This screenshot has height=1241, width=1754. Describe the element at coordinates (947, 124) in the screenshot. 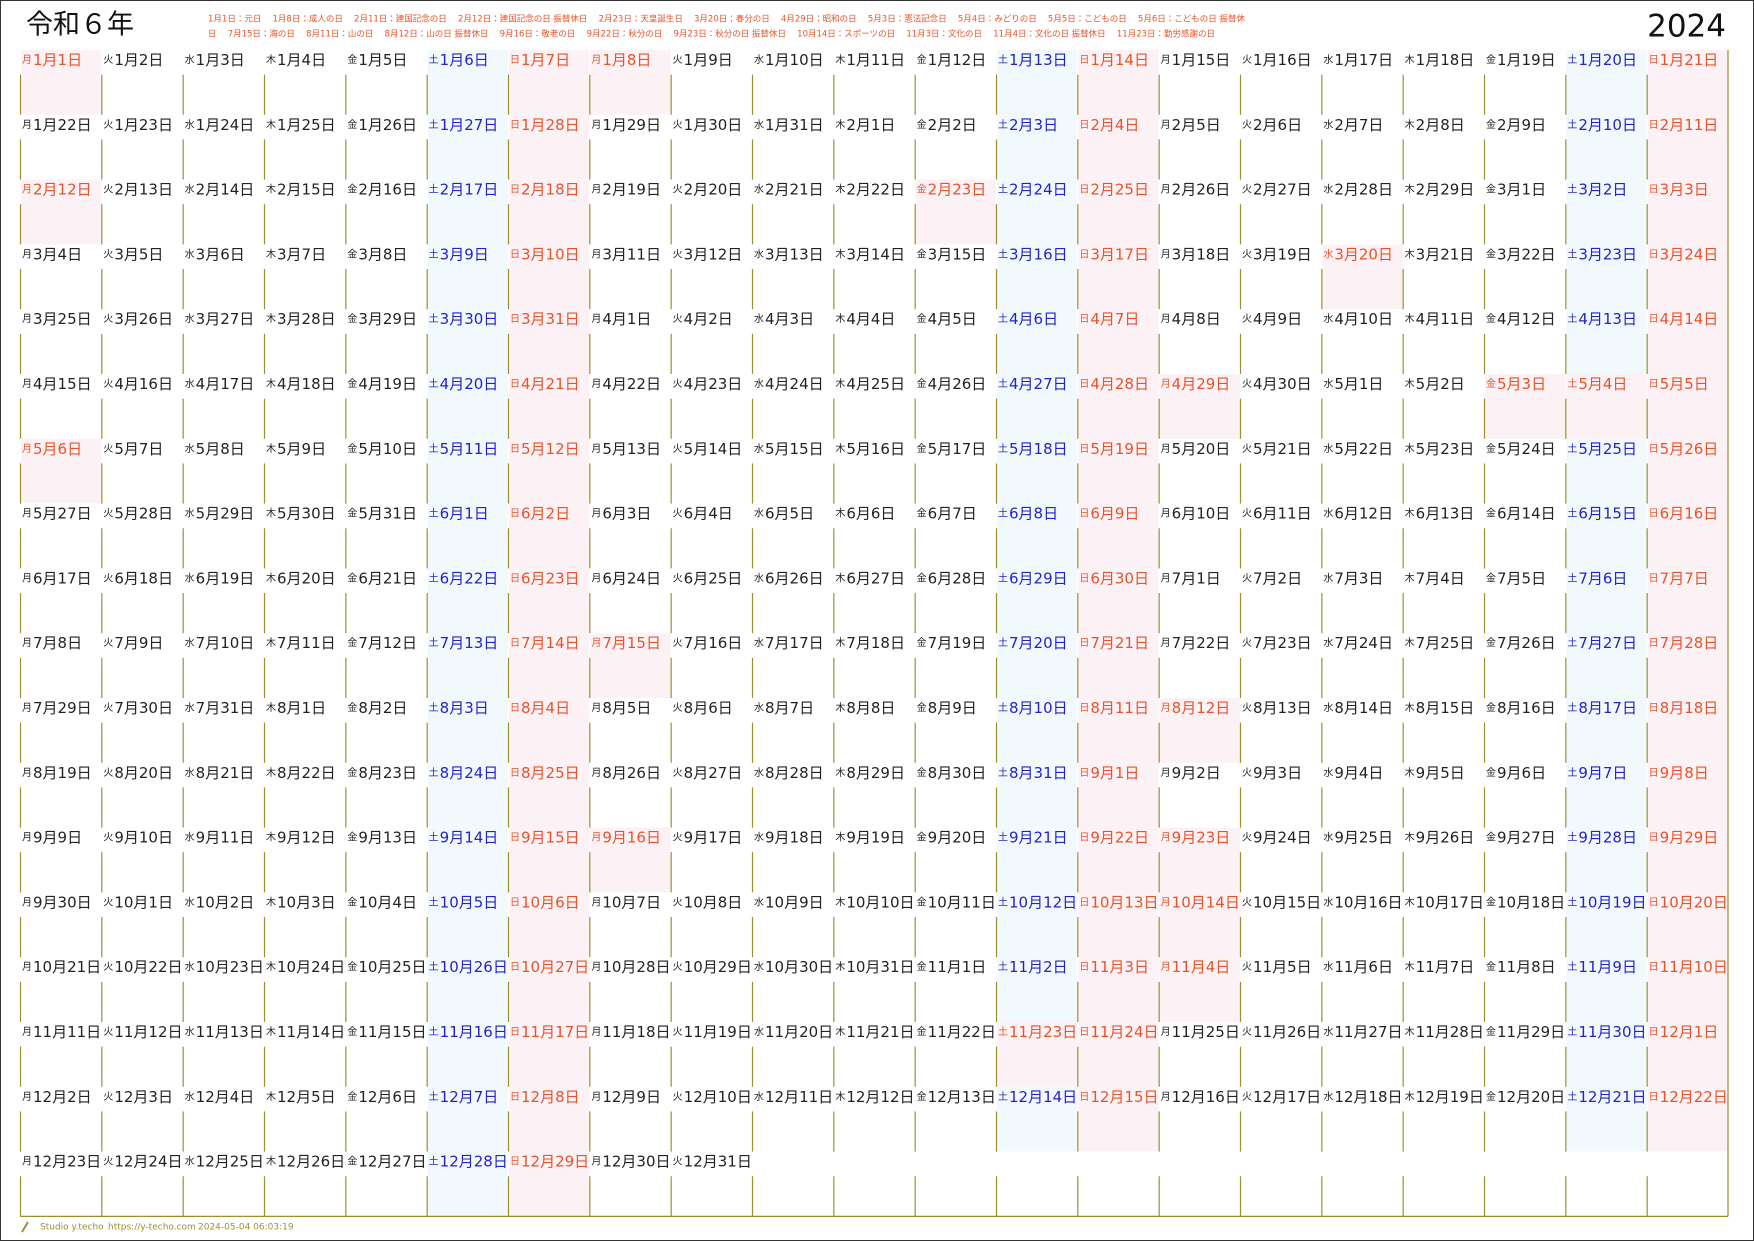

I see `day-cell: 金2月2日` at that location.